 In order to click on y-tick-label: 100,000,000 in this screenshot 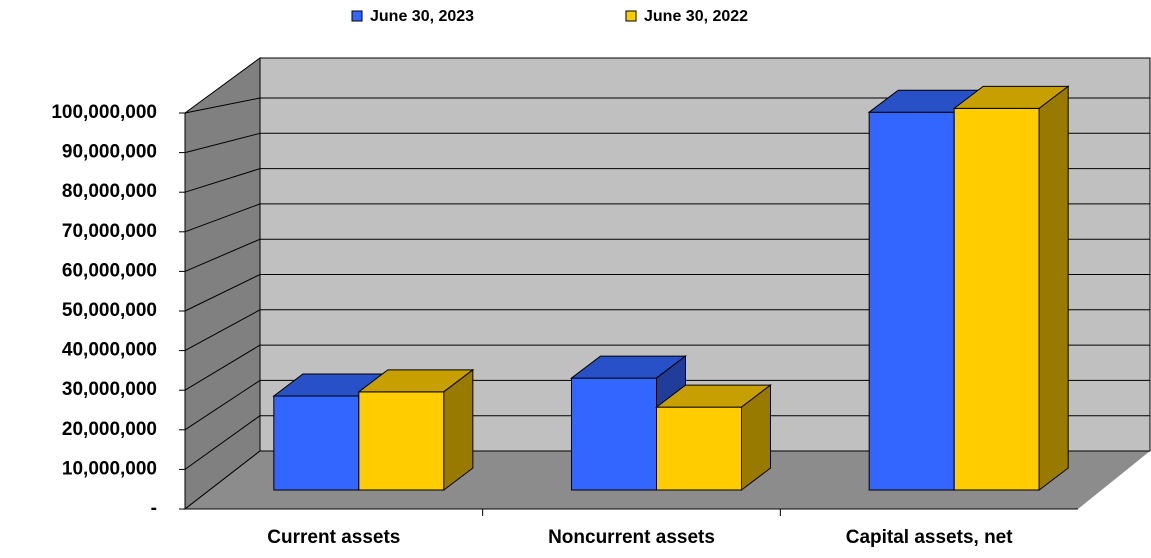, I will do `click(104, 112)`.